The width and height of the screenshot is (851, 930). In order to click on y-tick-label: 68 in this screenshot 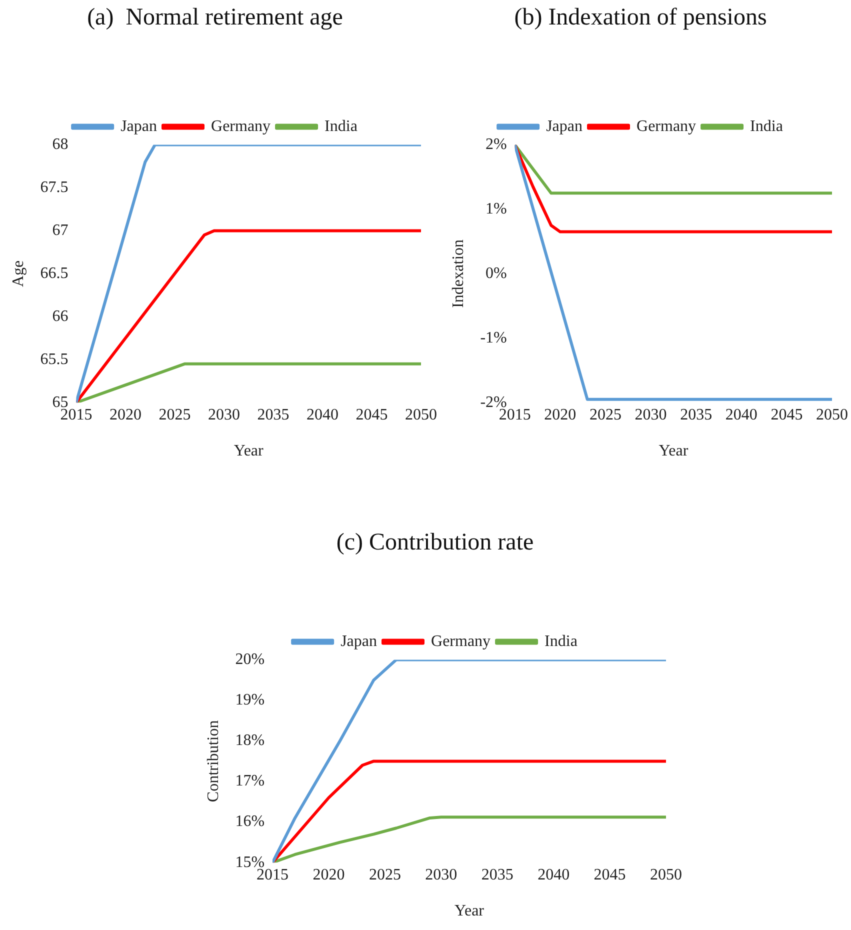, I will do `click(60, 145)`.